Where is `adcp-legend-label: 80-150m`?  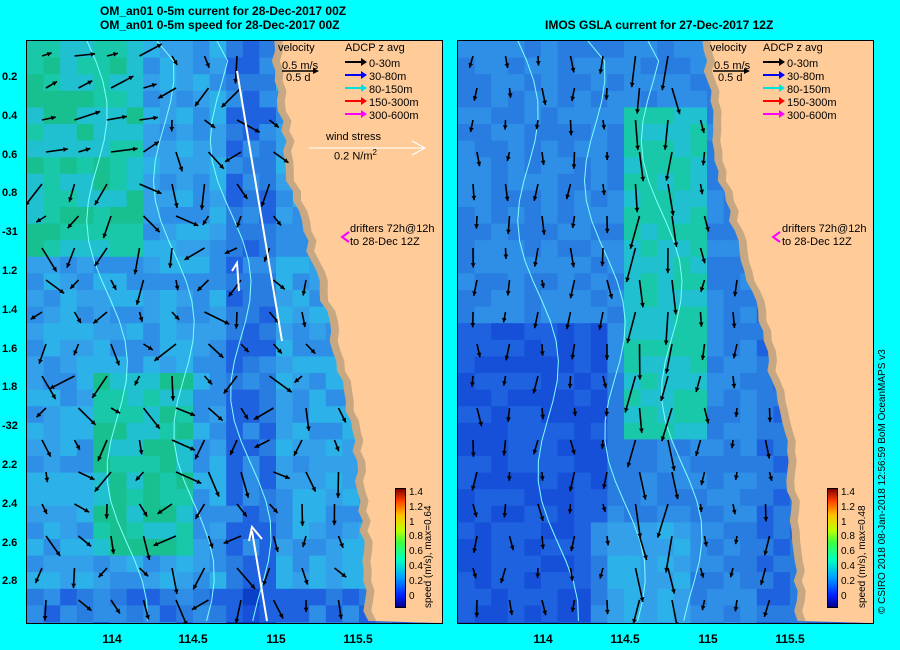
adcp-legend-label: 80-150m is located at coordinates (809, 90).